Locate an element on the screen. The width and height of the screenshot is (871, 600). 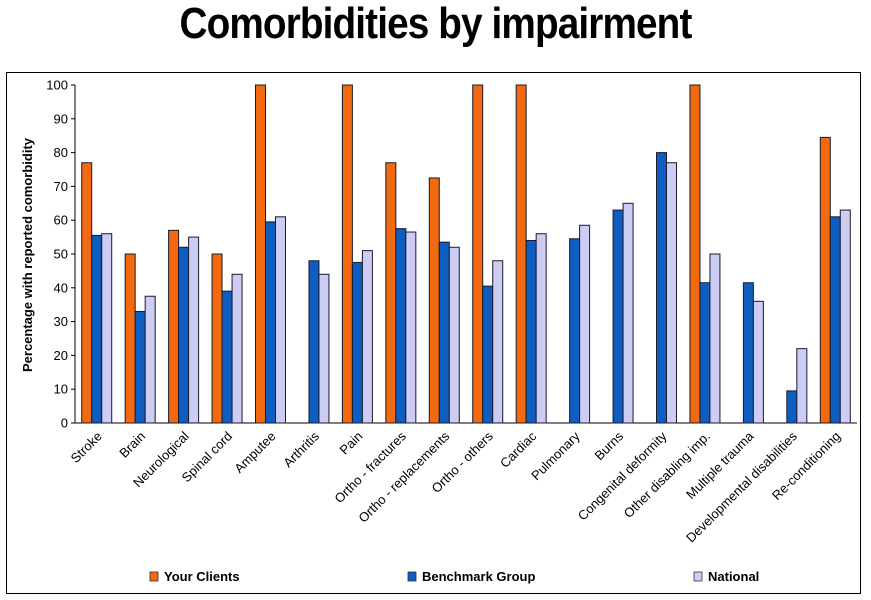
y-tick-label: 60 is located at coordinates (61, 220).